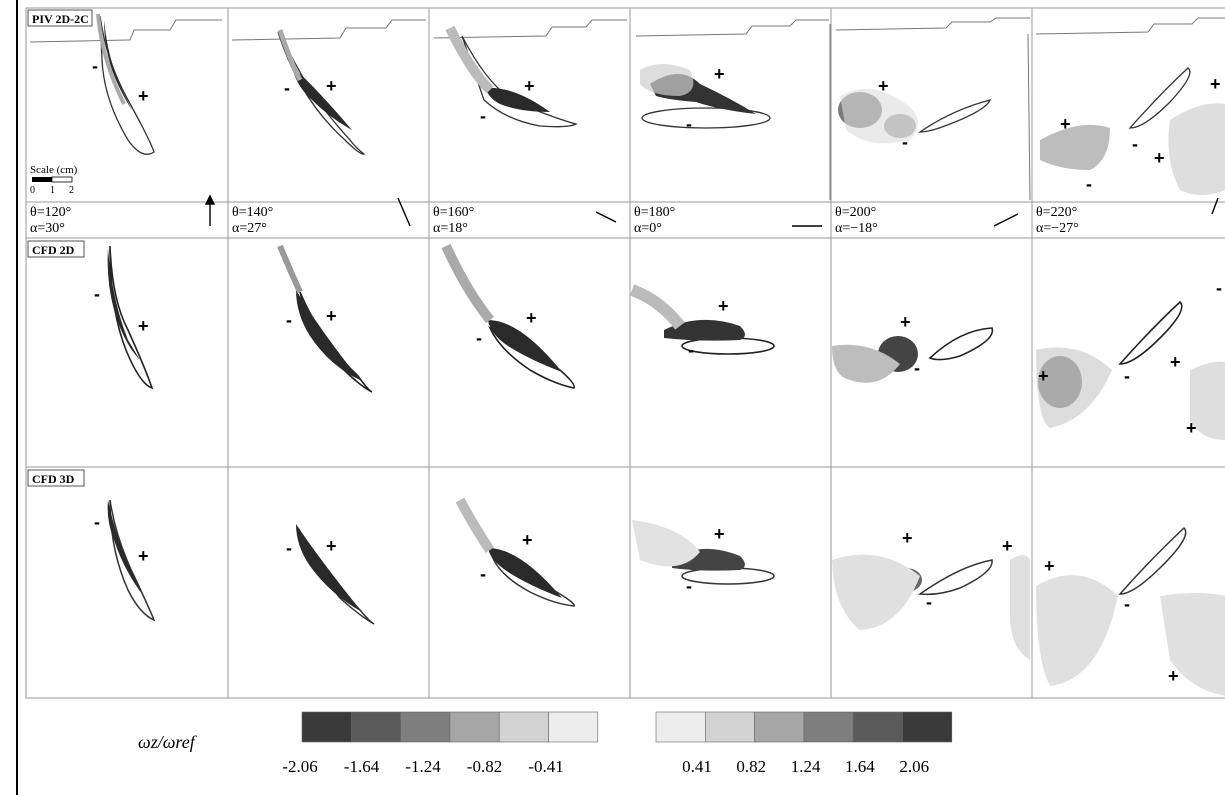  I want to click on alpha-label: α=−18°, so click(856, 228).